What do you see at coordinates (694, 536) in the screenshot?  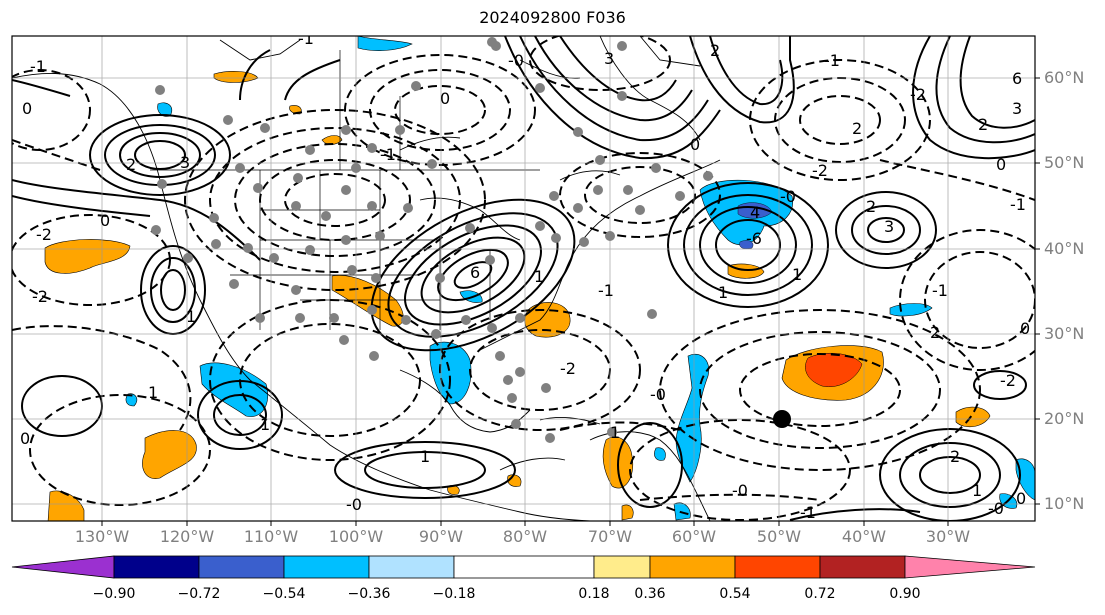 I see `lon-label: 60°W` at bounding box center [694, 536].